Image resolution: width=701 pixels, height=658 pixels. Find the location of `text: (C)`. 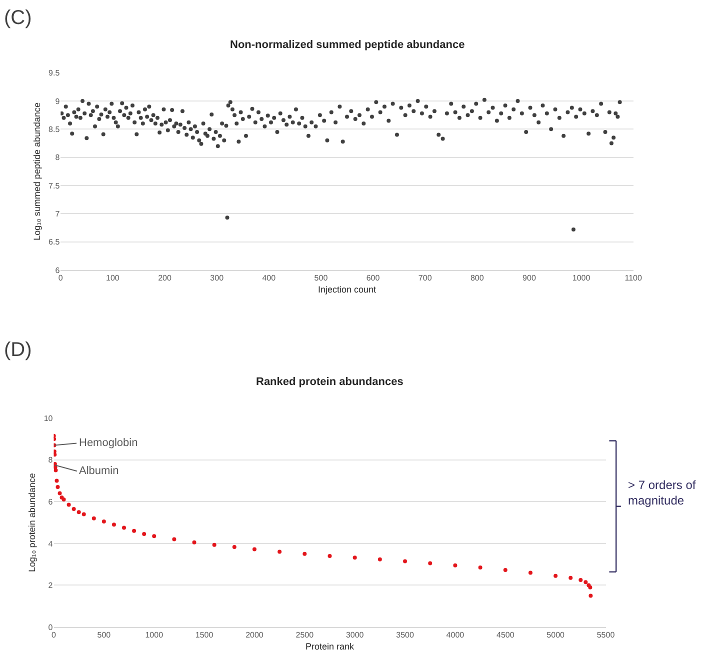

text: (C) is located at coordinates (18, 18).